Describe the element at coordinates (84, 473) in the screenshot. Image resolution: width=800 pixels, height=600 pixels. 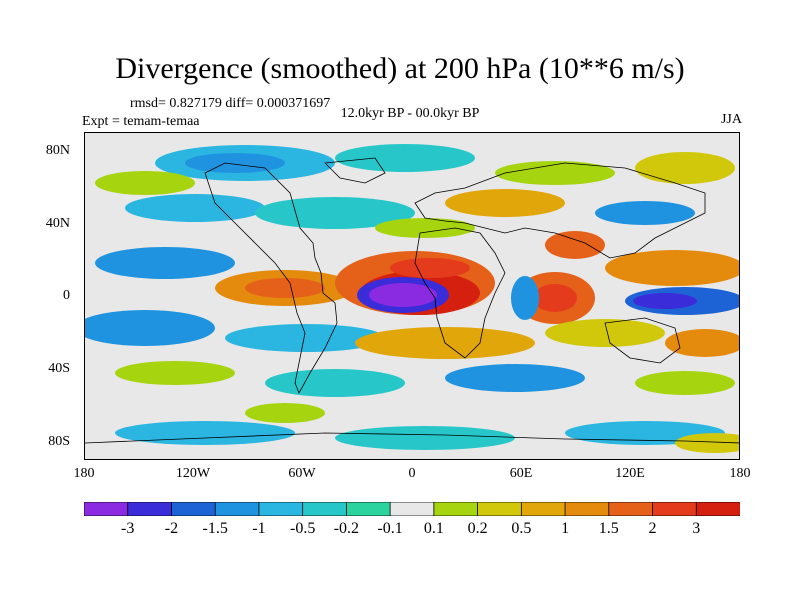
I see `lon-label-180w: 180` at that location.